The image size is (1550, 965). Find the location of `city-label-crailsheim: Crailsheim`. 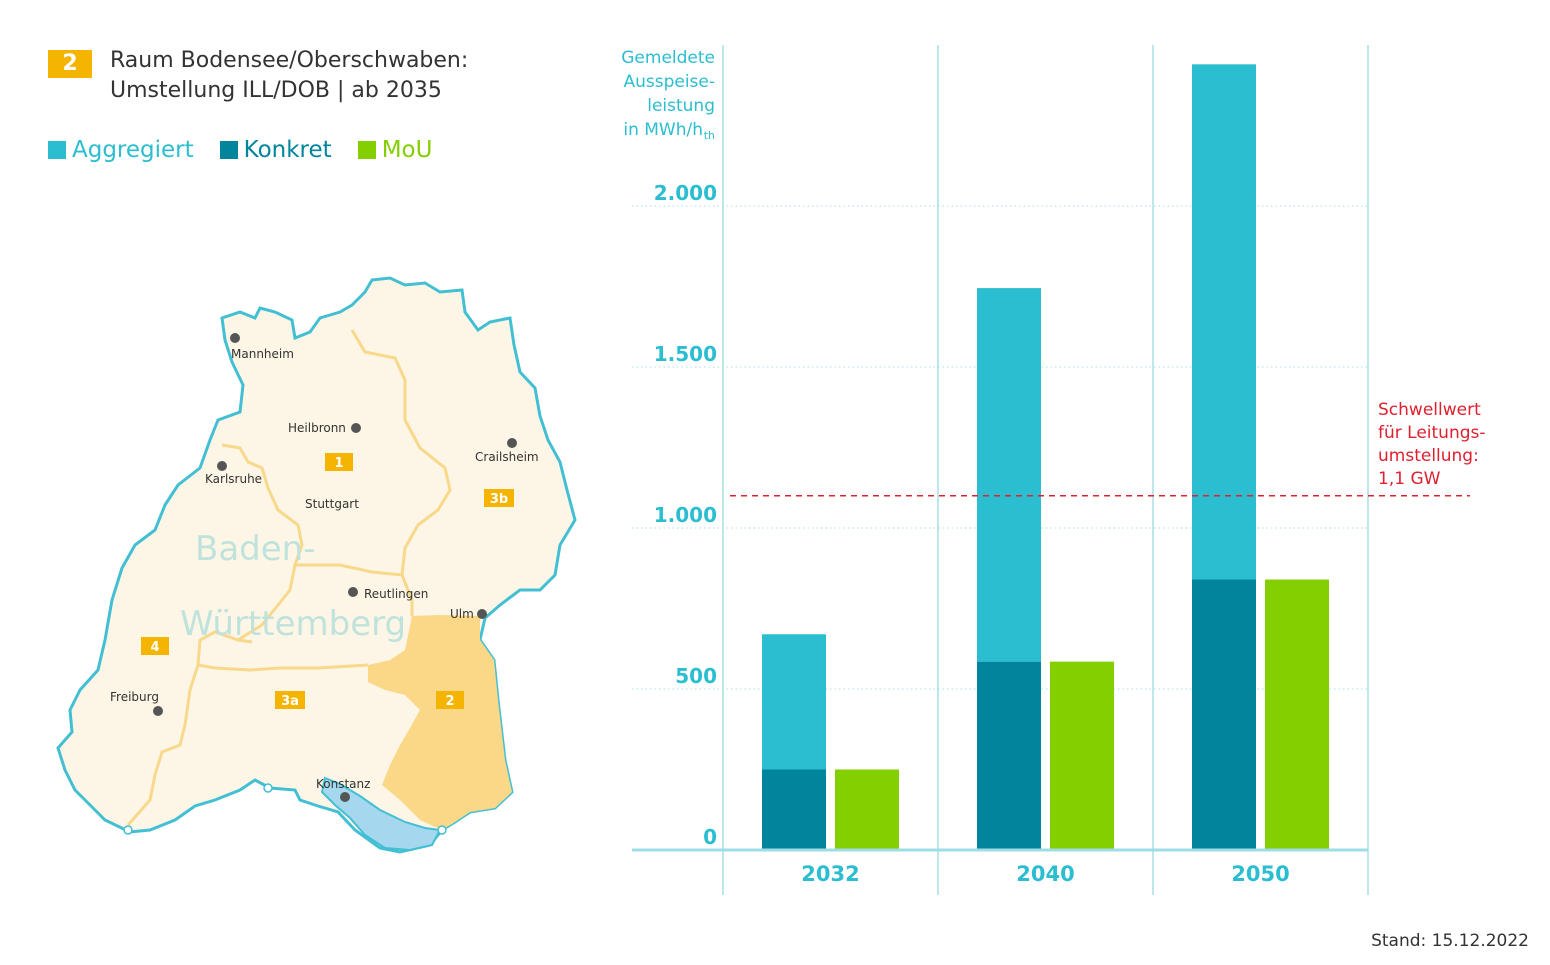

city-label-crailsheim: Crailsheim is located at coordinates (507, 457).